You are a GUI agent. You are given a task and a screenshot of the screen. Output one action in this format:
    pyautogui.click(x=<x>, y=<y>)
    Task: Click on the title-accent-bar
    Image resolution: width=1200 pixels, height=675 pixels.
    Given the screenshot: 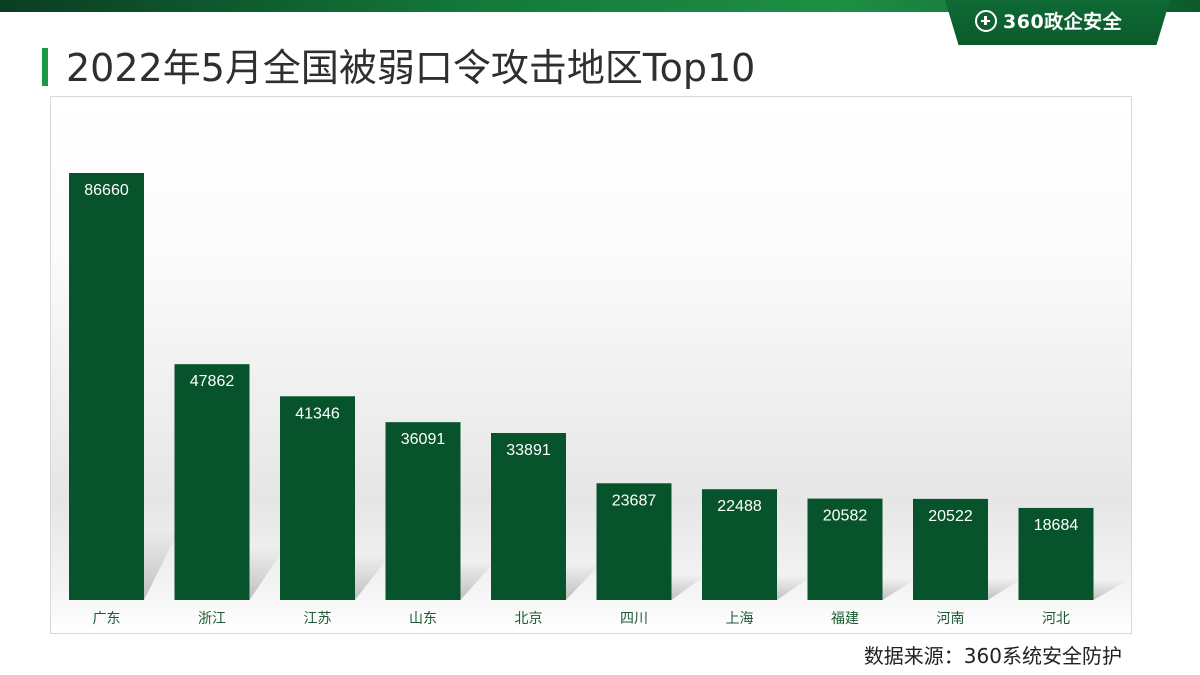 What is the action you would take?
    pyautogui.click(x=45, y=67)
    